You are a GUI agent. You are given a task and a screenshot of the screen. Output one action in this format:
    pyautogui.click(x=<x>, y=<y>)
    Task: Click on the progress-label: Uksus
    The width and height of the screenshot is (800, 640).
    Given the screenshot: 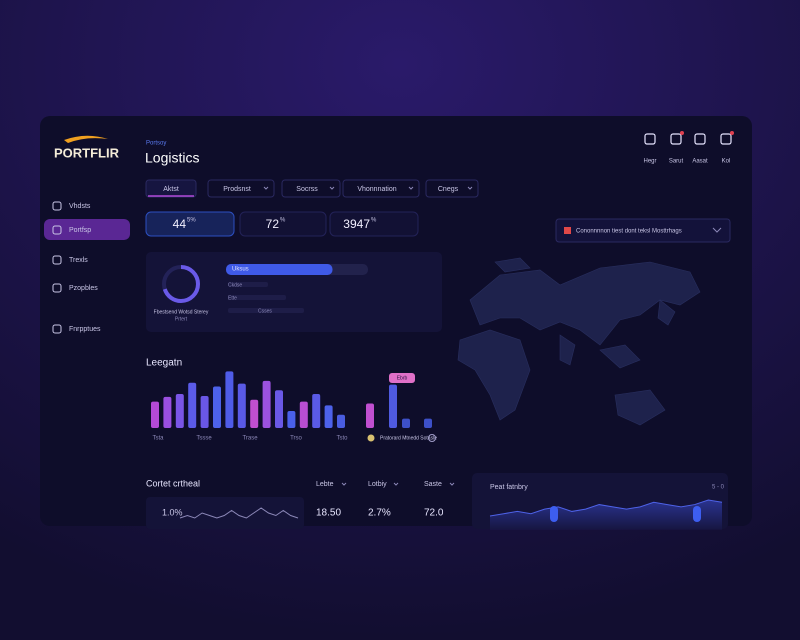 What is the action you would take?
    pyautogui.click(x=240, y=270)
    